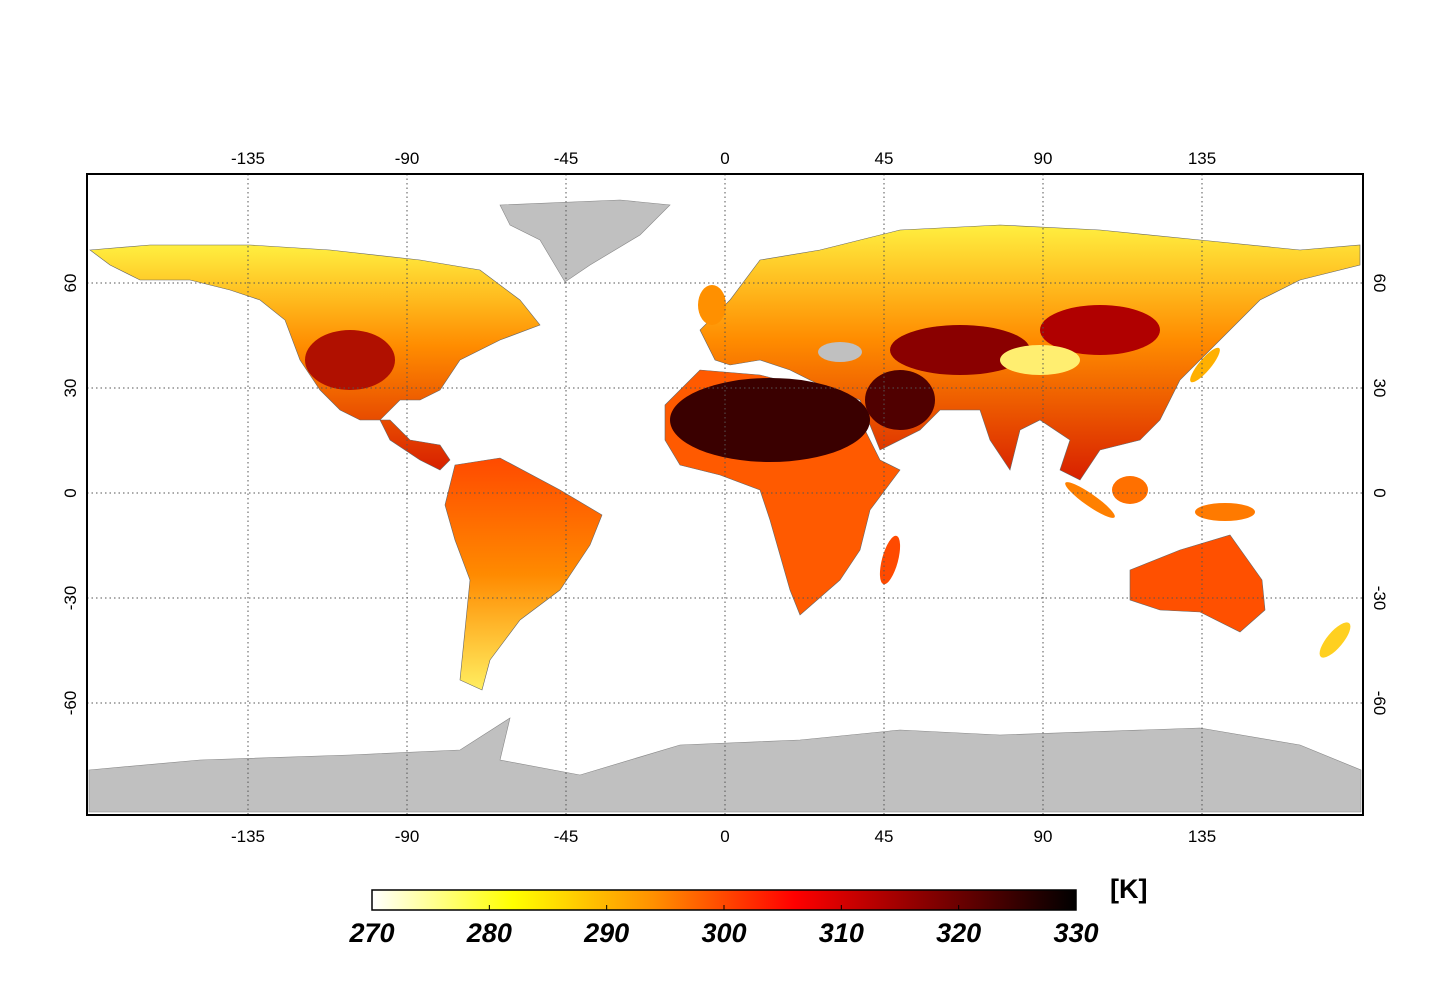 The height and width of the screenshot is (995, 1449). I want to click on south-america, so click(523, 574).